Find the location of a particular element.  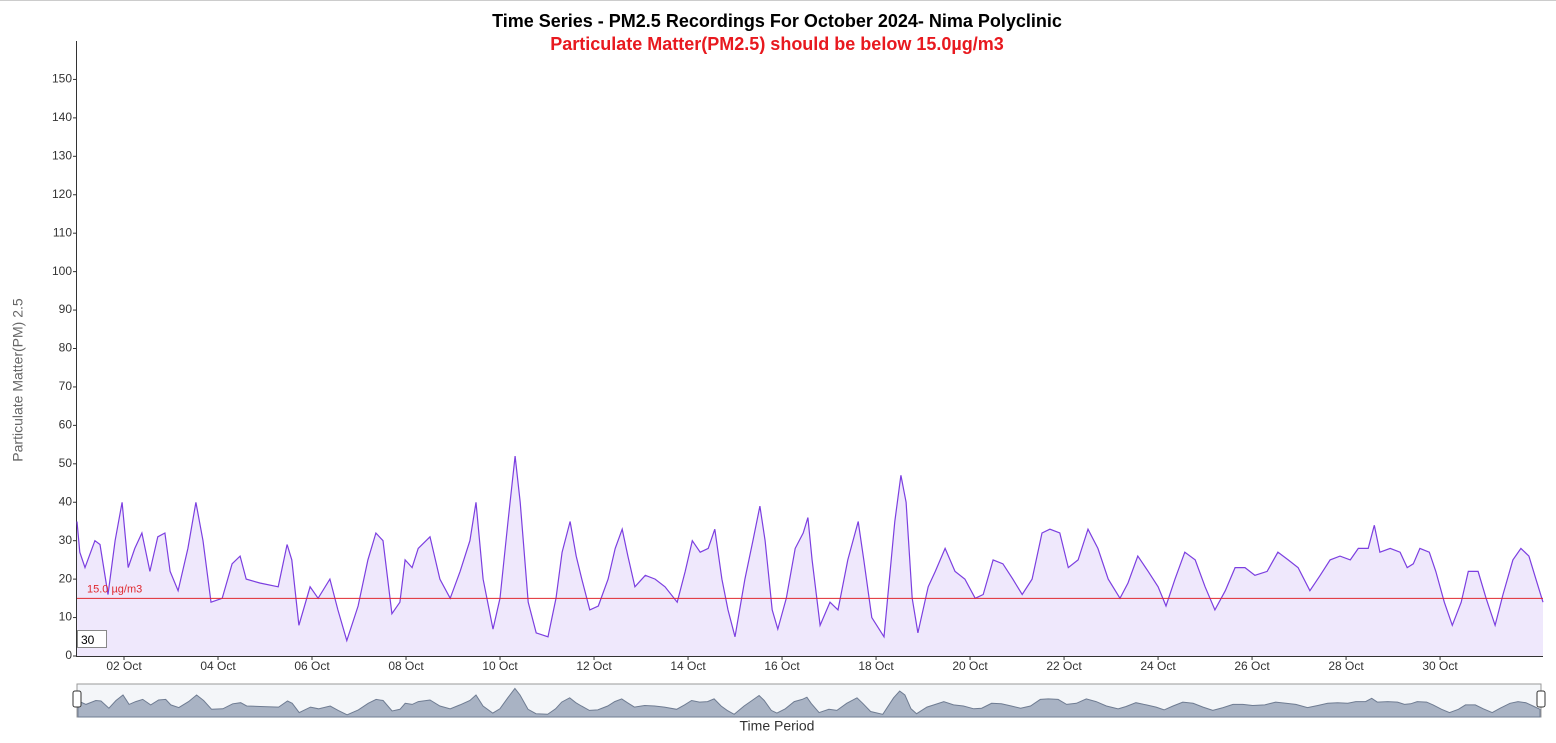

zoom-input: 30 is located at coordinates (92, 639).